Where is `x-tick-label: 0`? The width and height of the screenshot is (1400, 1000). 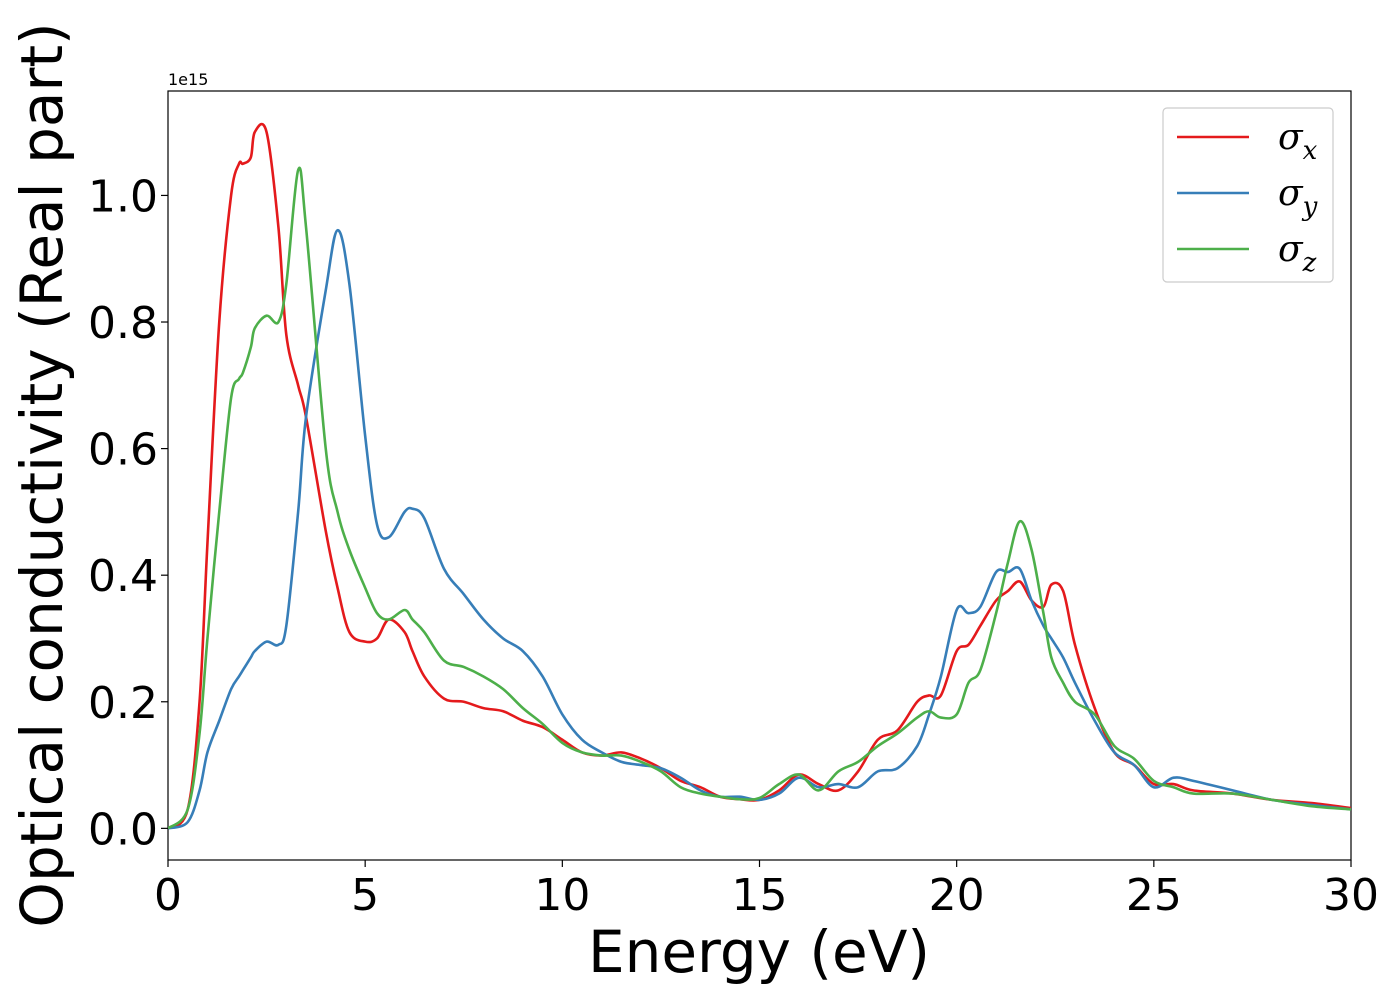 x-tick-label: 0 is located at coordinates (168, 895).